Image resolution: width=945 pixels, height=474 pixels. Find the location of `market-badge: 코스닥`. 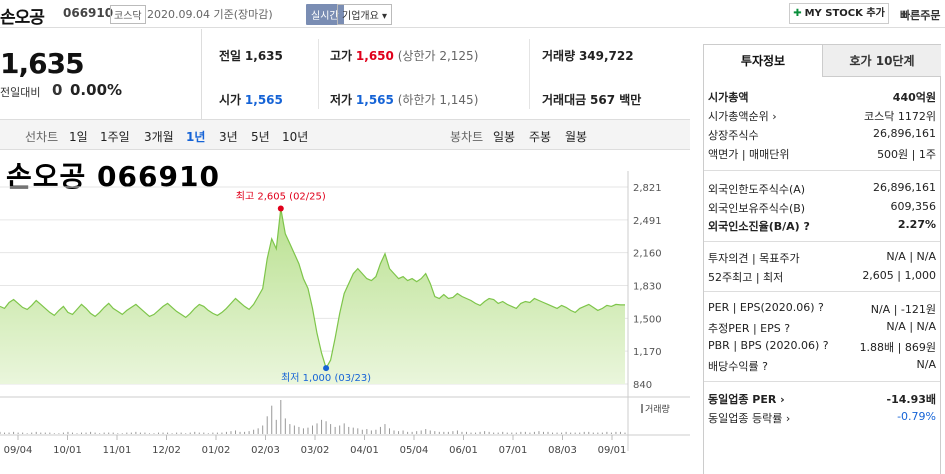

market-badge: 코스닥 is located at coordinates (128, 14).